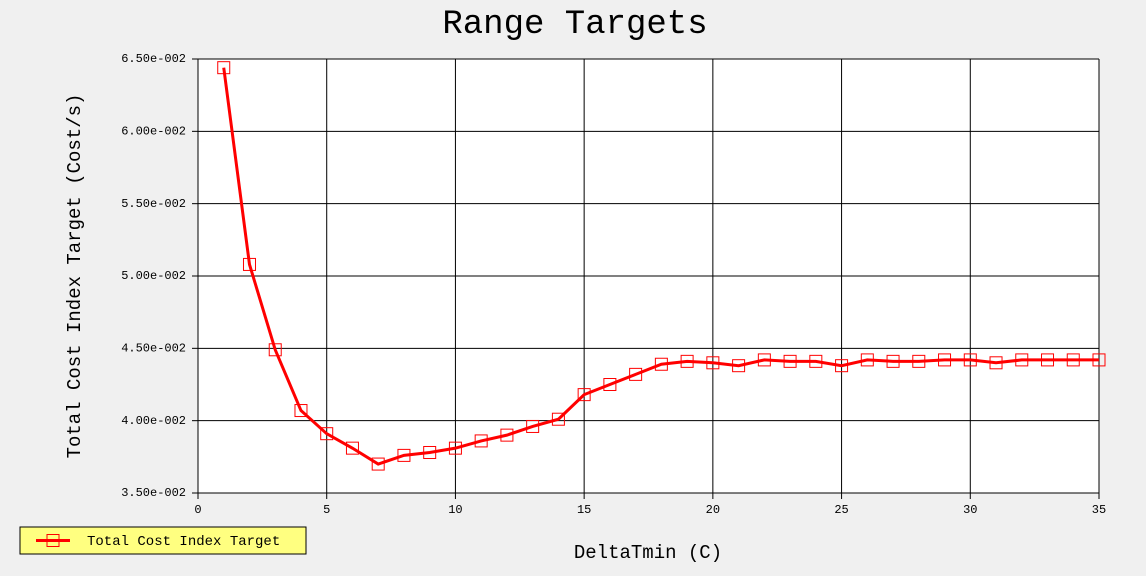  Describe the element at coordinates (153, 276) in the screenshot. I see `y-tick-label: 5.00e-002` at that location.